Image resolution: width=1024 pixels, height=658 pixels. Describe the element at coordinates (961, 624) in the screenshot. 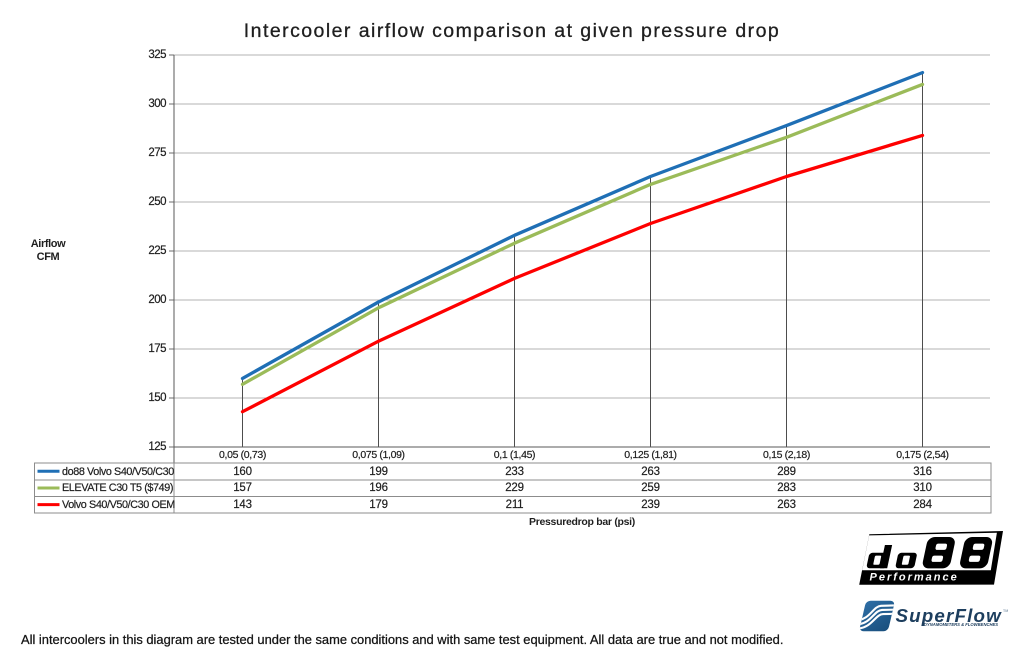

I see `svg-text: DYNAMOMETERS & FLOWBENCHES` at that location.